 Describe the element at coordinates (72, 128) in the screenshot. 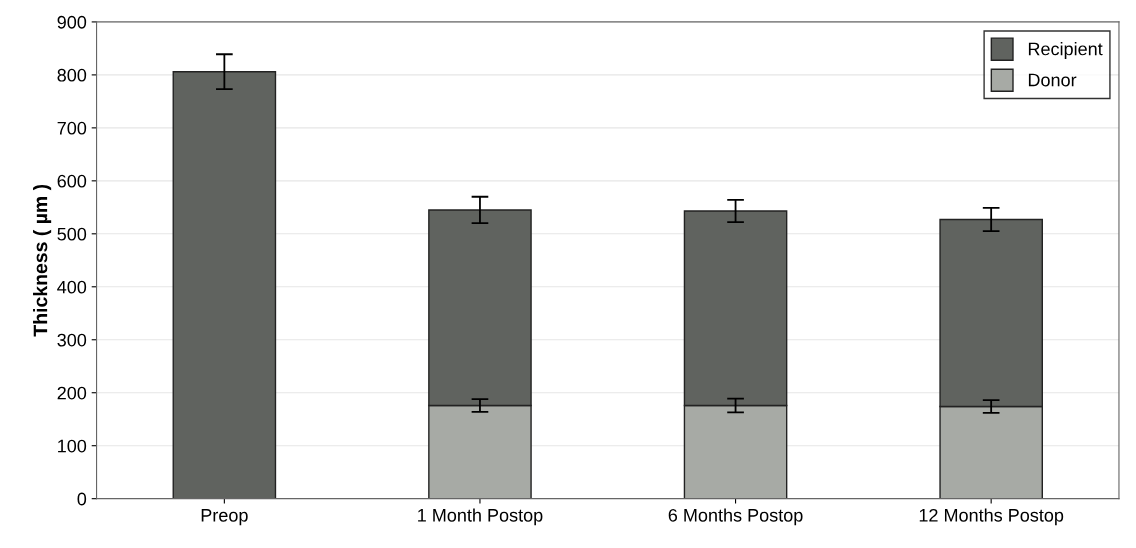

I see `y-tick-label: 700` at that location.